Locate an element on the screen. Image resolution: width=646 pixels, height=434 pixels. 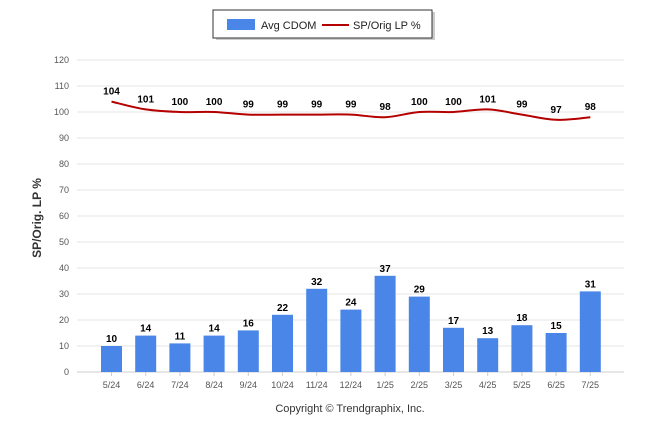
x-tick-label: 5/25 is located at coordinates (522, 385).